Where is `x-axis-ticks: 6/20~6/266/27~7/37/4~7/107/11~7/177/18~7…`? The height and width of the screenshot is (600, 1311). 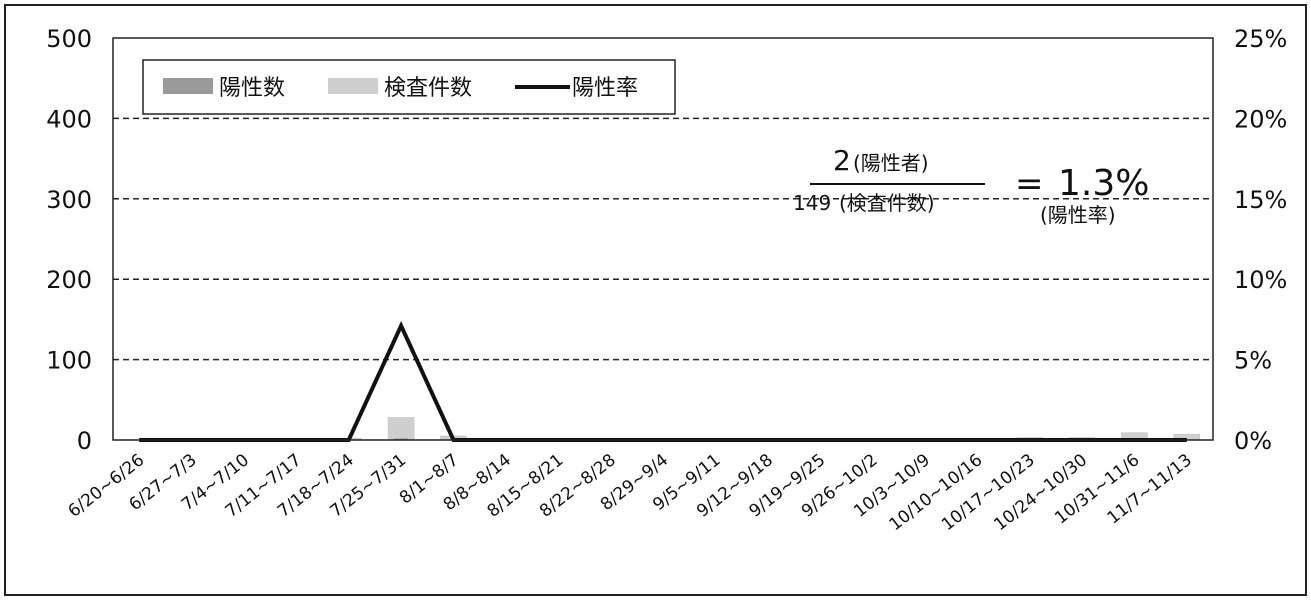
x-axis-ticks: 6/20~6/266/27~7/37/4~7/107/11~7/177/18~7… is located at coordinates (630, 492).